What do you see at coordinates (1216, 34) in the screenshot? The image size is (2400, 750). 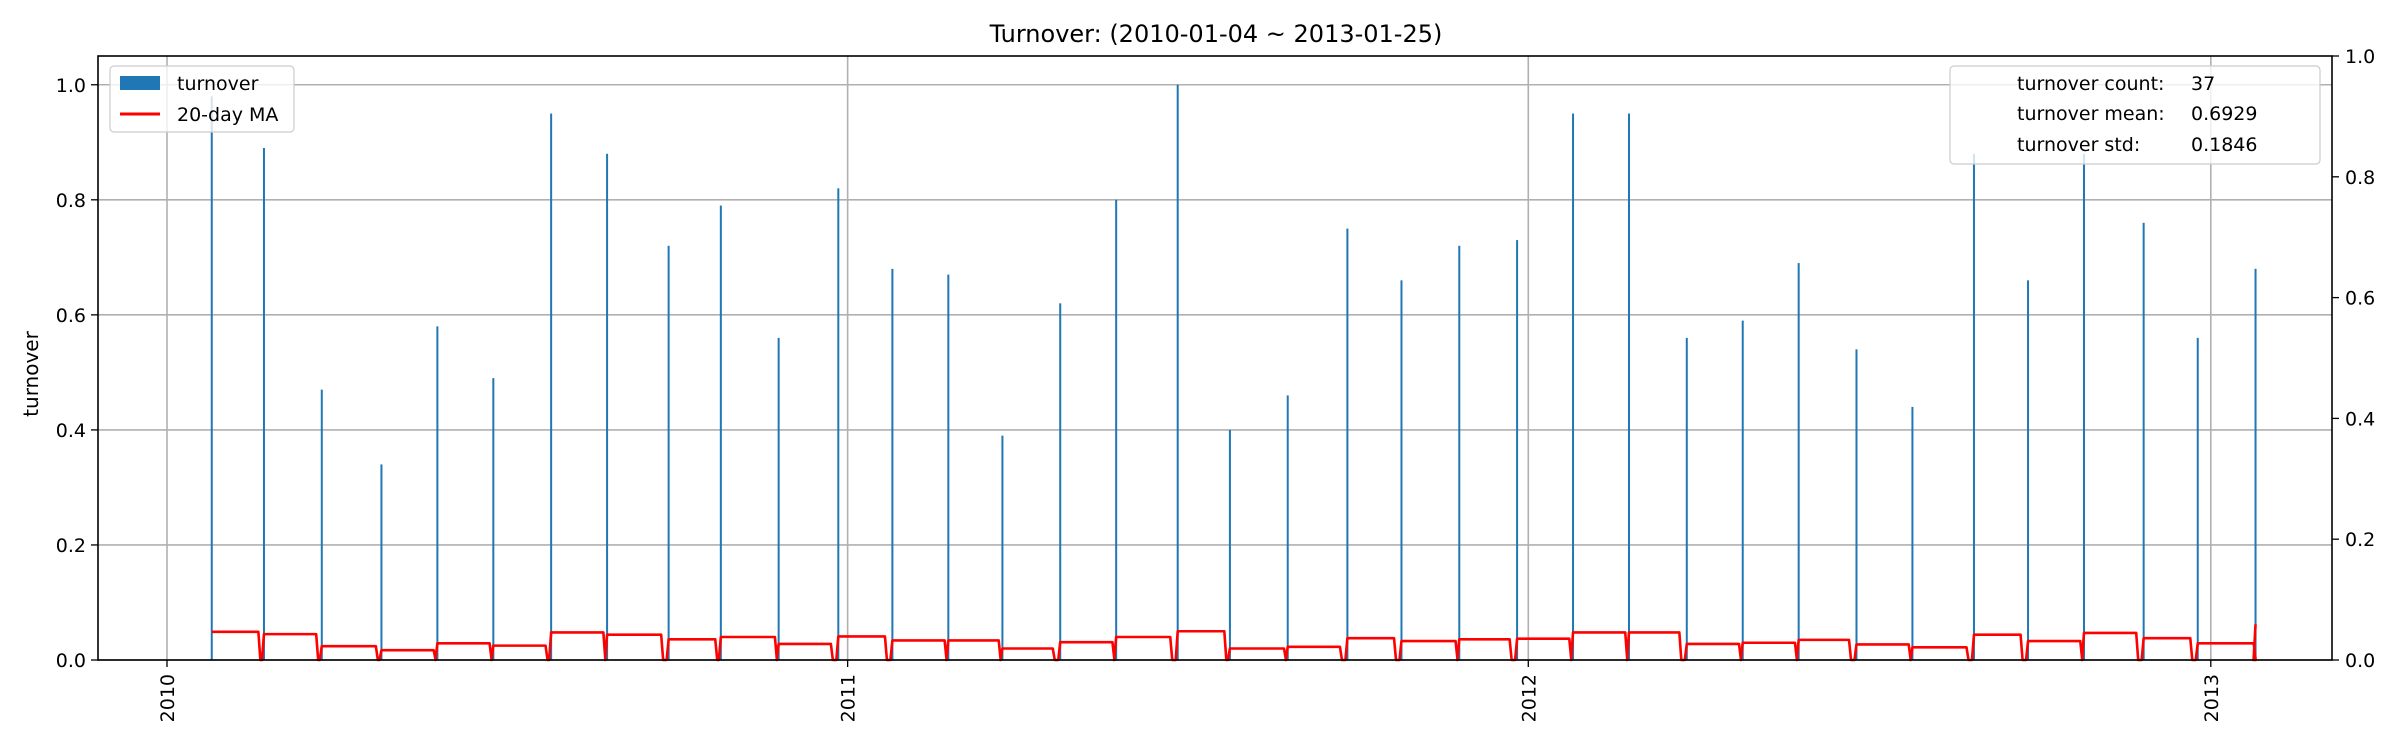 I see `chart-title: Turnover: (2010-01-04 ~ 2013-01-25)` at bounding box center [1216, 34].